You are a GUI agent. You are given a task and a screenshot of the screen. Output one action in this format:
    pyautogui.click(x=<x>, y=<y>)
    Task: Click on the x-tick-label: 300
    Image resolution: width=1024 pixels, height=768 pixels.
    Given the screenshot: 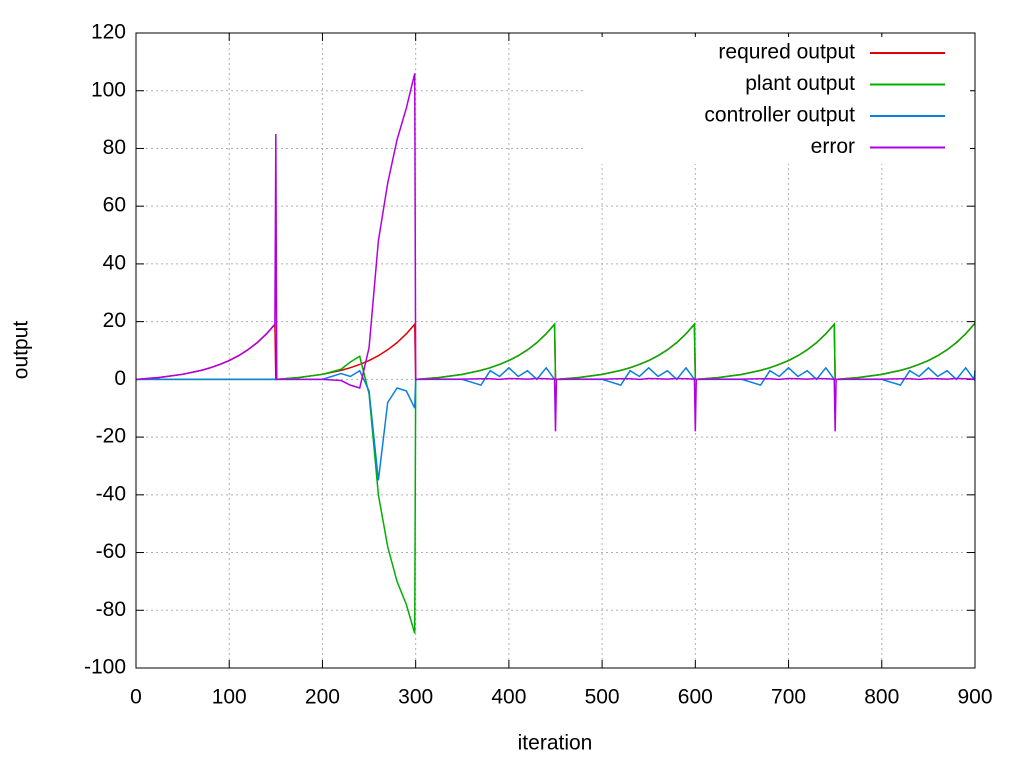 What is the action you would take?
    pyautogui.click(x=415, y=697)
    